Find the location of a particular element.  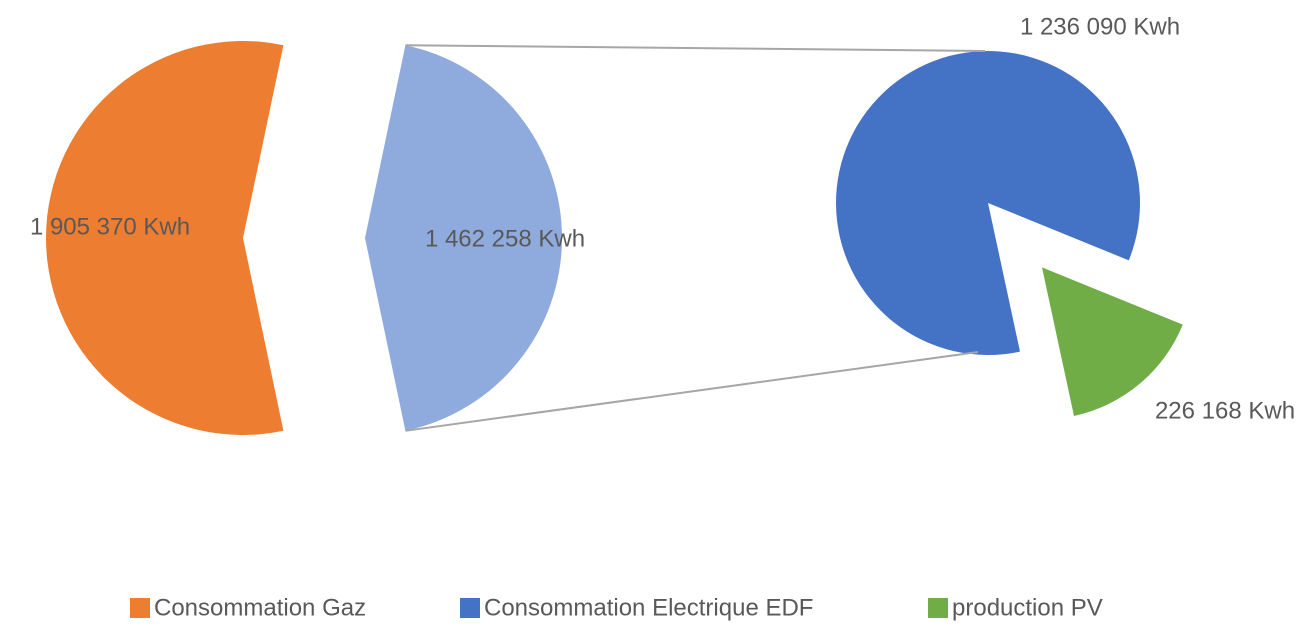

legend-label: Consommation Gaz is located at coordinates (260, 607).